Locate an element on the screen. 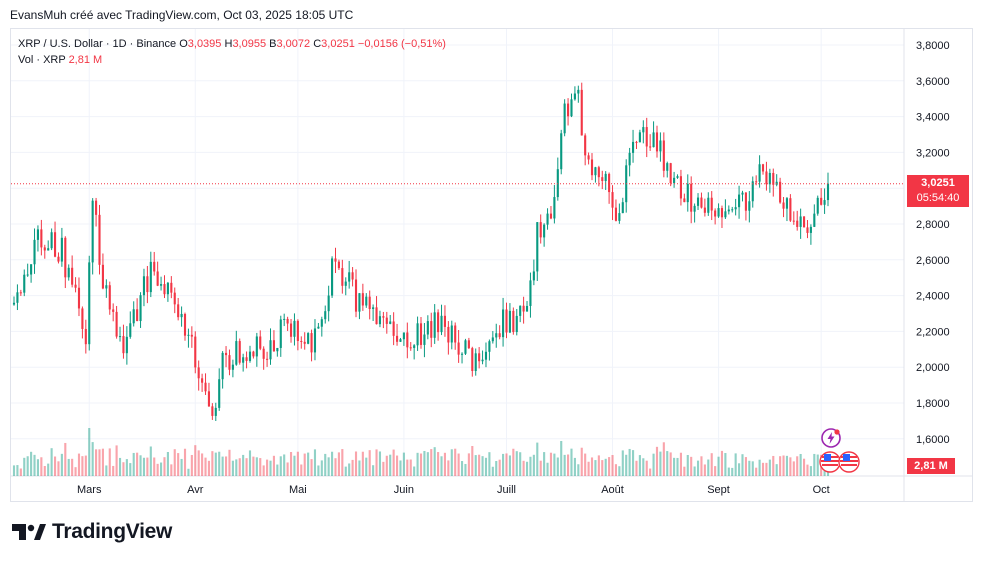  tradingview-brand: TradingView is located at coordinates (92, 532).